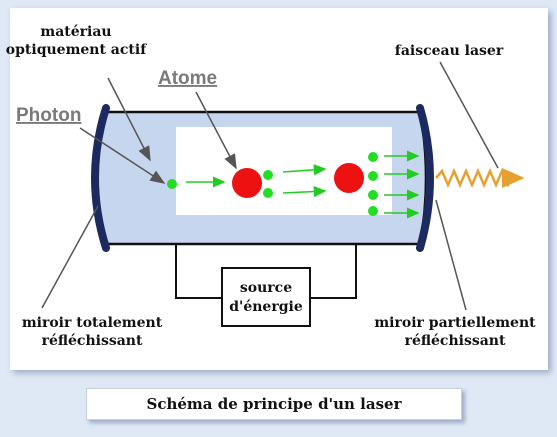 The image size is (557, 437). I want to click on photon-arrows, so click(303, 184).